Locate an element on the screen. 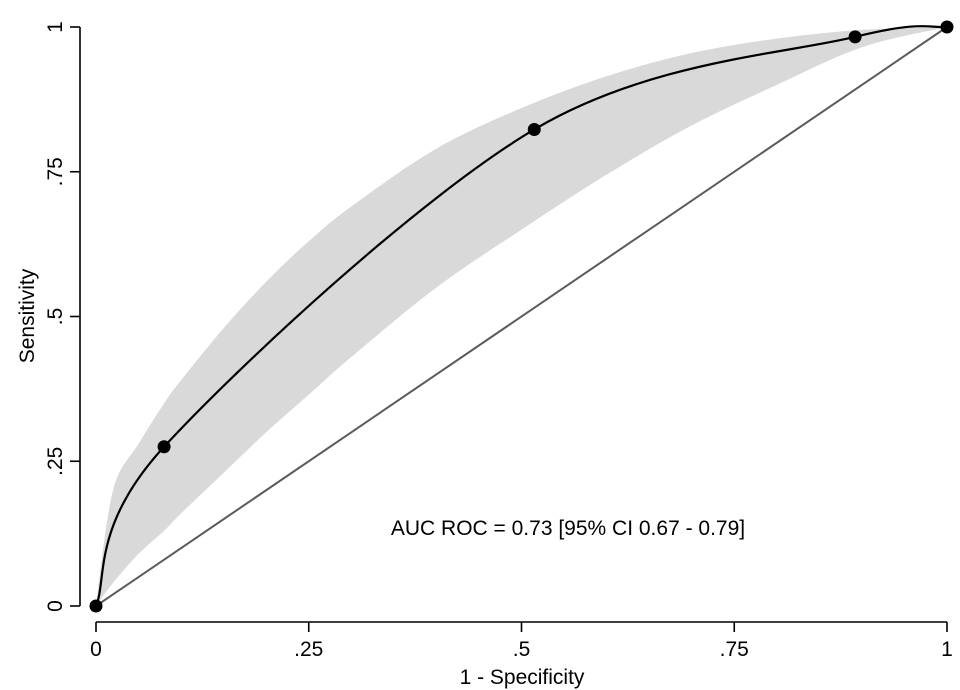 This screenshot has width=960, height=690. y-tick-label-2: .5 is located at coordinates (55, 317).